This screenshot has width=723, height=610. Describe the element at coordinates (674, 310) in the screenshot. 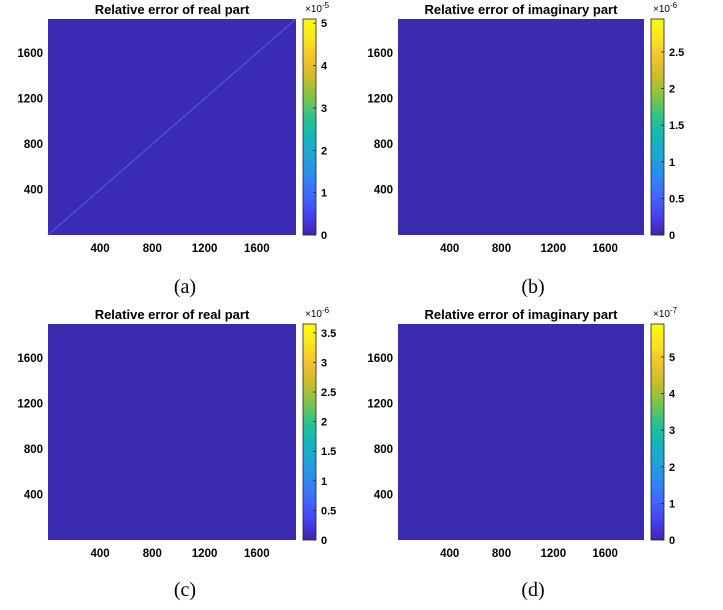

I see `colorbar-exponent-power: -7` at that location.